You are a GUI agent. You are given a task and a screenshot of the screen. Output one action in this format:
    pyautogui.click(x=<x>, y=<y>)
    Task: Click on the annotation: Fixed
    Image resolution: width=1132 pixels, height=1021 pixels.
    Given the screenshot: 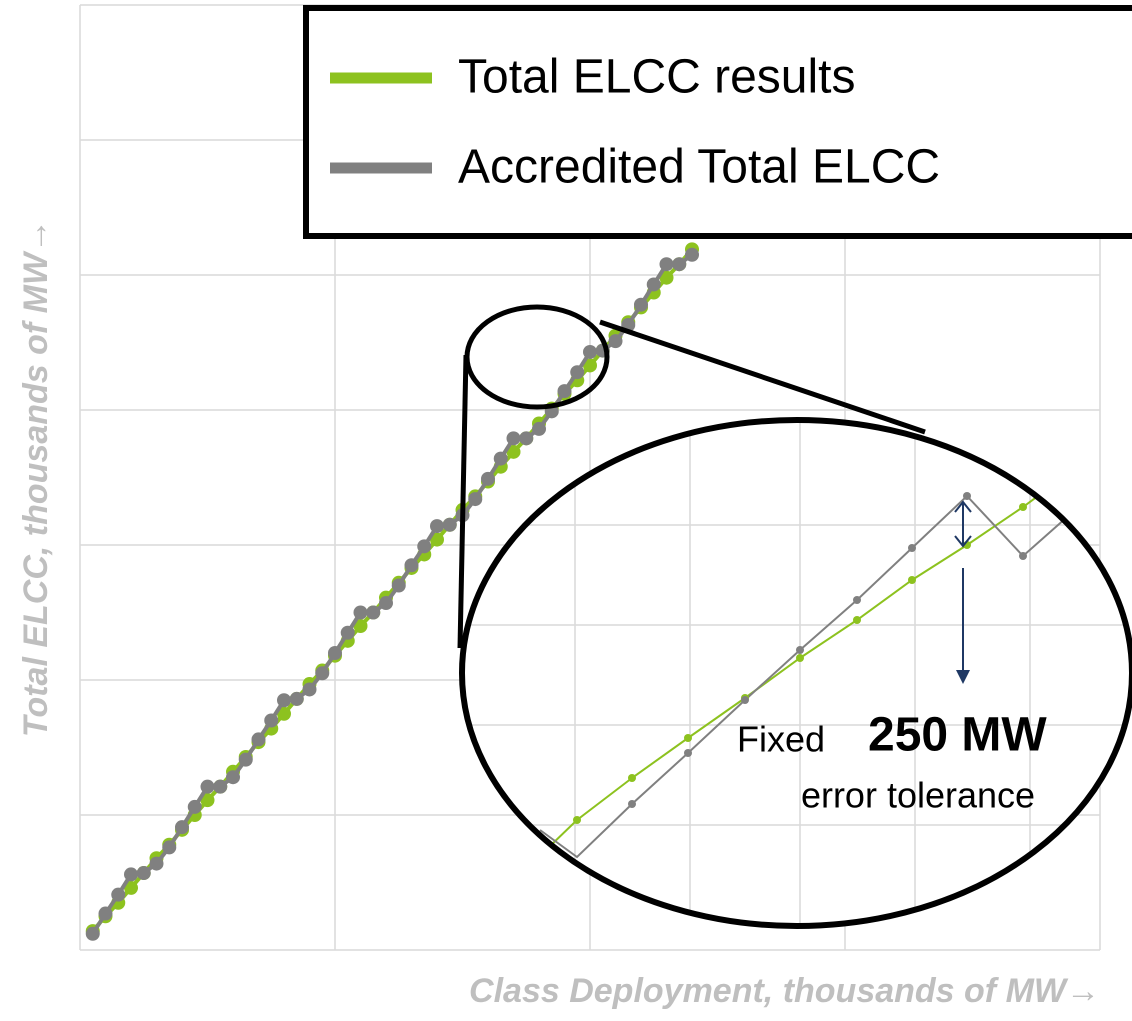 What is the action you would take?
    pyautogui.click(x=781, y=739)
    